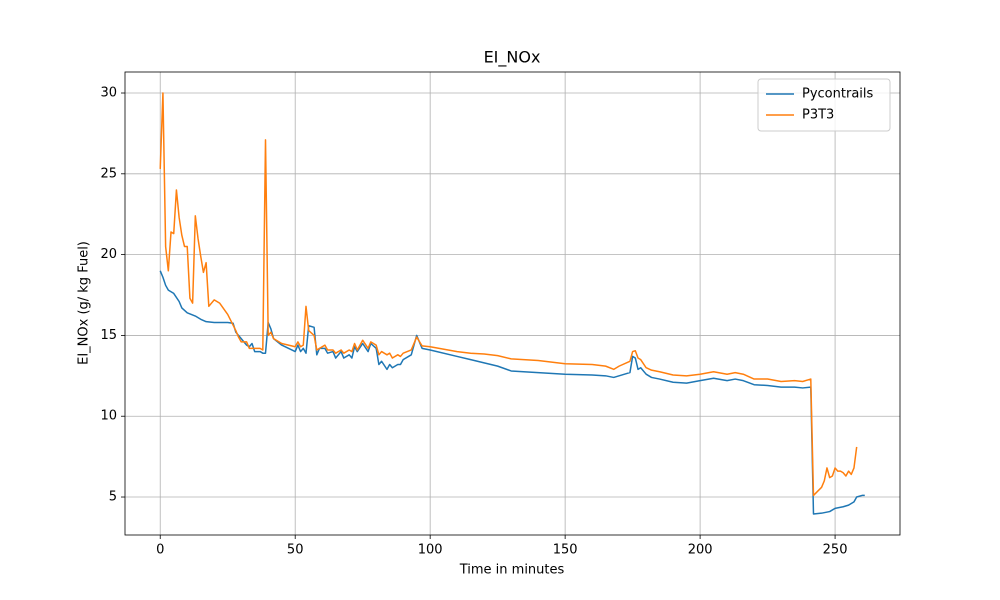 The image size is (1000, 600). Describe the element at coordinates (700, 550) in the screenshot. I see `x-tick-label: 200` at that location.